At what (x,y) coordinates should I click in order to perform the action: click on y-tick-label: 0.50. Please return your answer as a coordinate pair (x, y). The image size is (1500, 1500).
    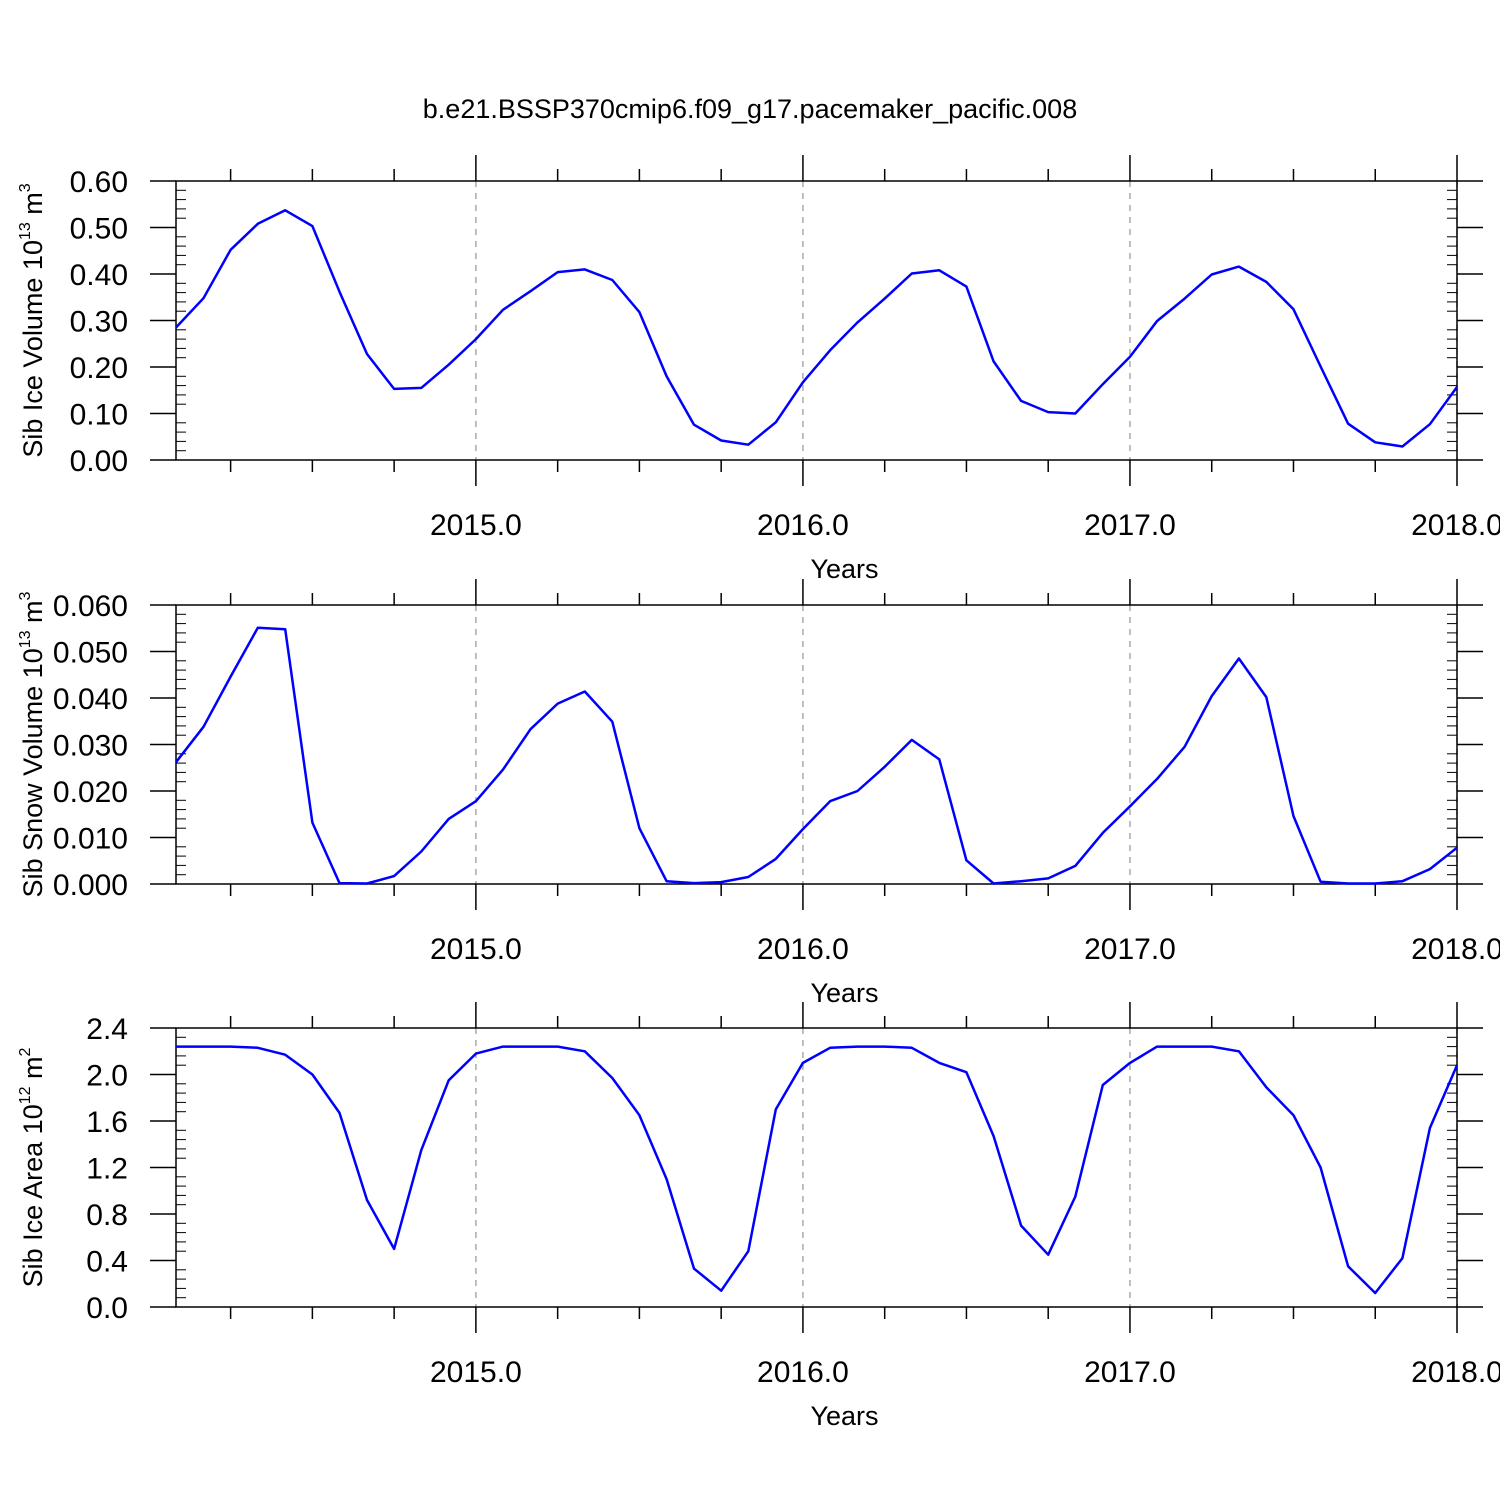
    Looking at the image, I should click on (99, 229).